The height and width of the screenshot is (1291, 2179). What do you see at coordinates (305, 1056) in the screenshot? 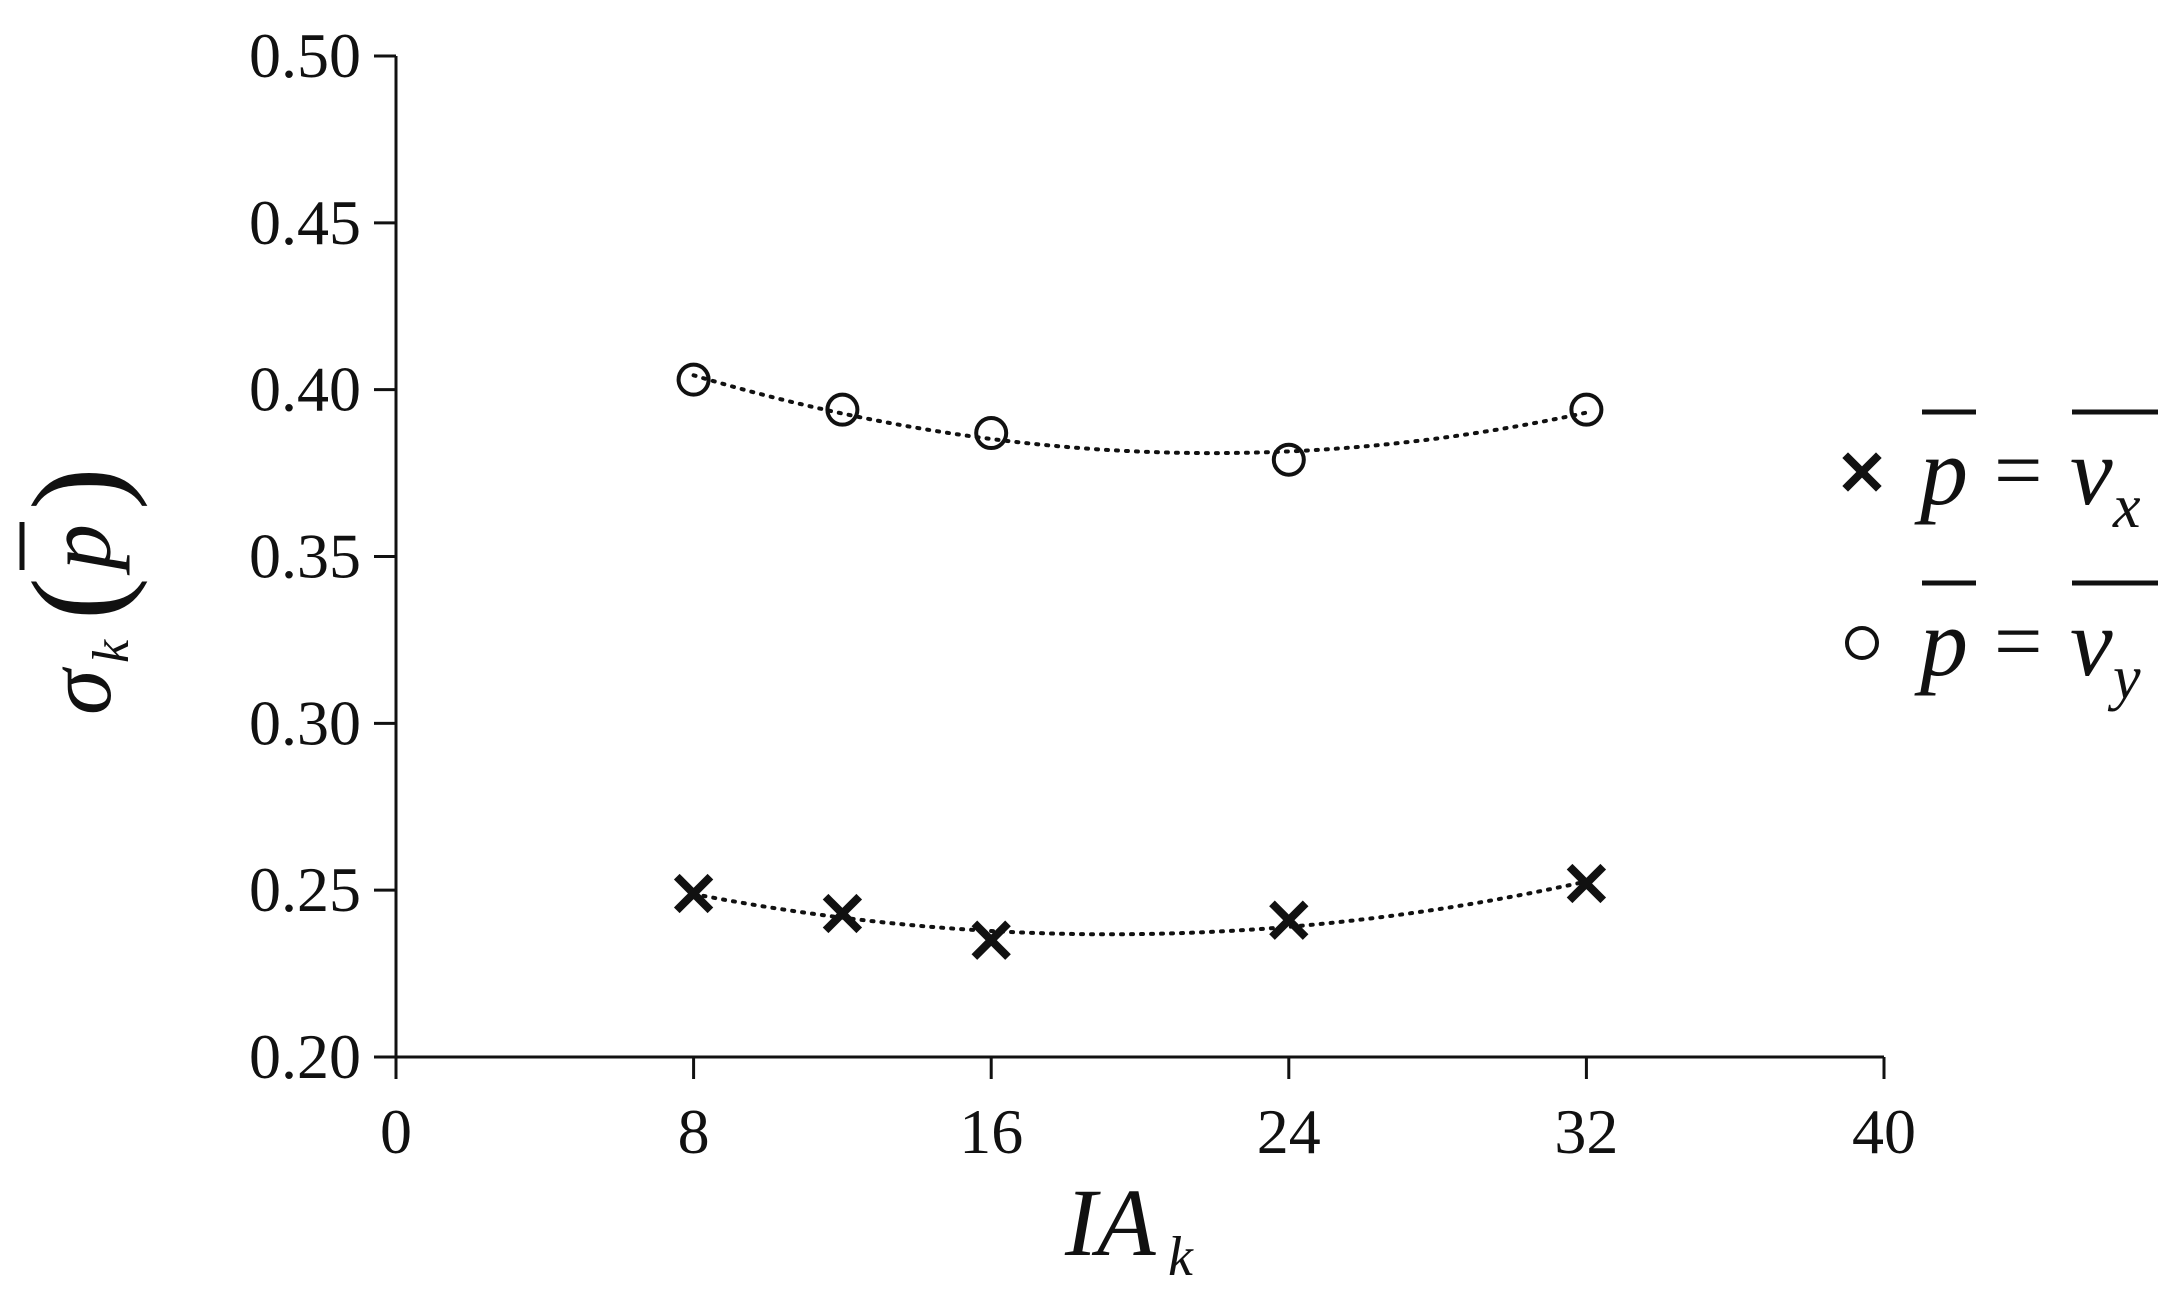
I see `y-tick-label: 0.20` at bounding box center [305, 1056].